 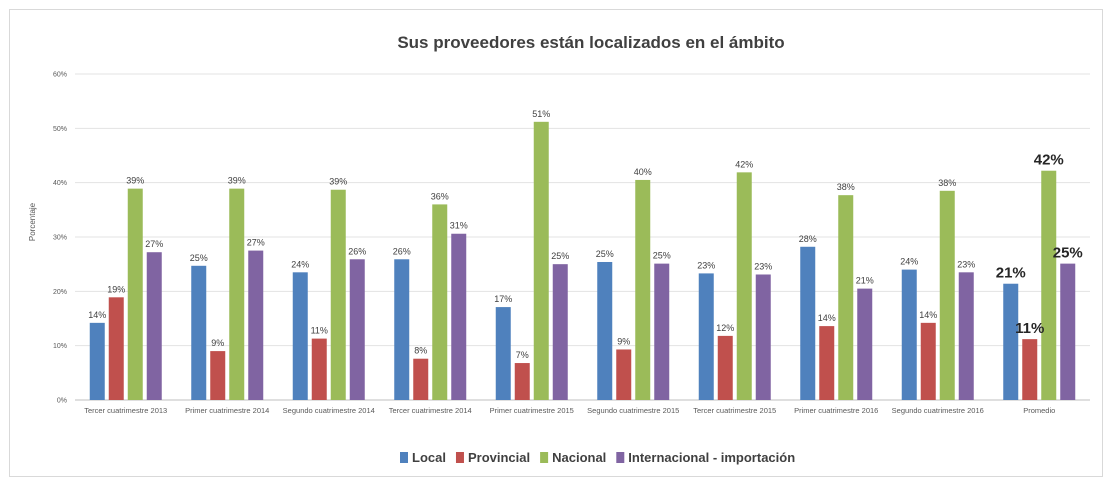 I want to click on y-tick-label: 60%, so click(x=60, y=75).